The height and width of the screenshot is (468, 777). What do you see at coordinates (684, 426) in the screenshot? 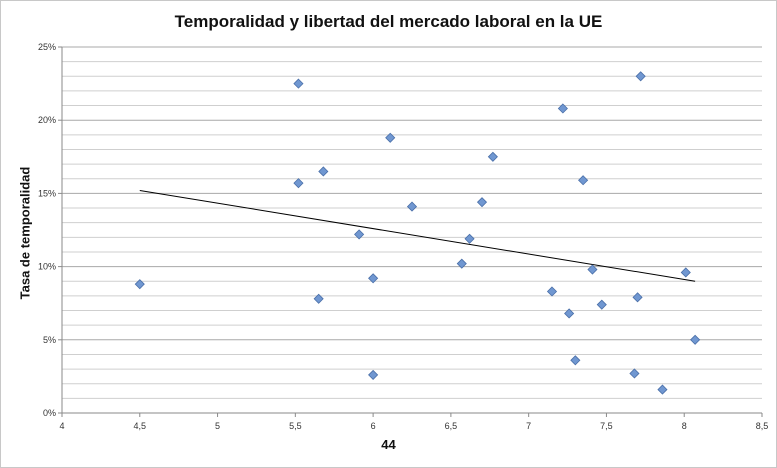
I see `x-tick-label: 8` at bounding box center [684, 426].